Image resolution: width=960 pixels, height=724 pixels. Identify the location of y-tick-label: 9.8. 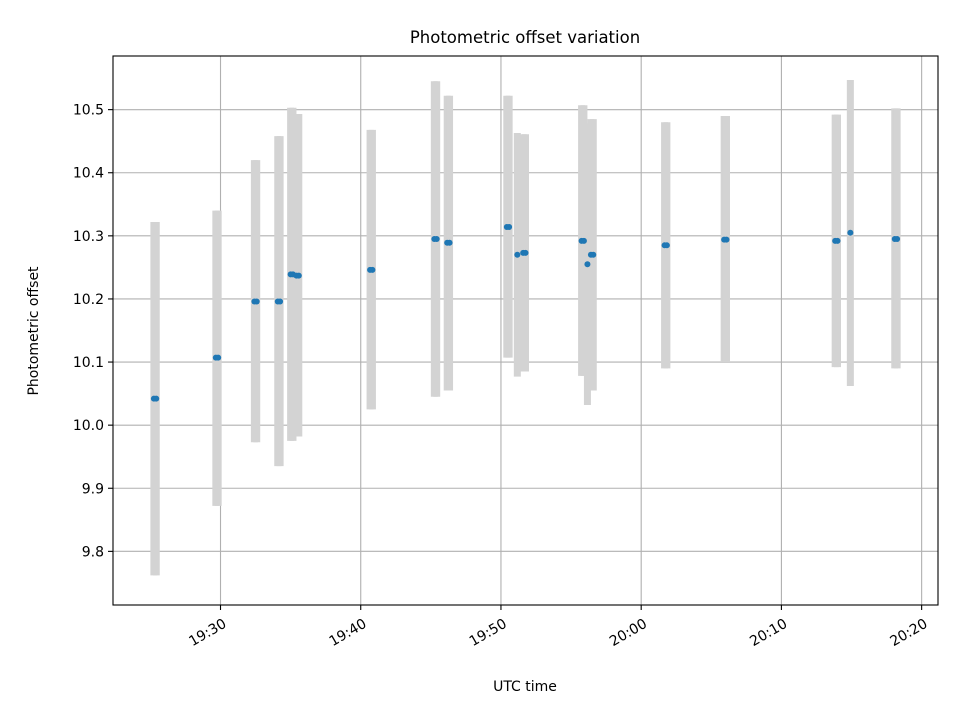
(93, 552).